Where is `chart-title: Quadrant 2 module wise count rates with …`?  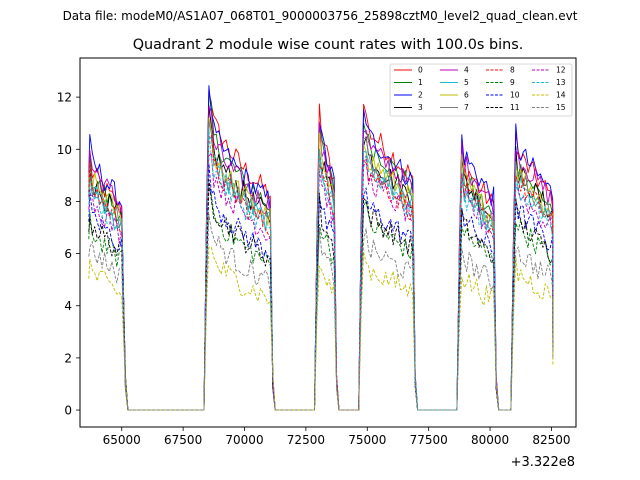 chart-title: Quadrant 2 module wise count rates with … is located at coordinates (328, 45).